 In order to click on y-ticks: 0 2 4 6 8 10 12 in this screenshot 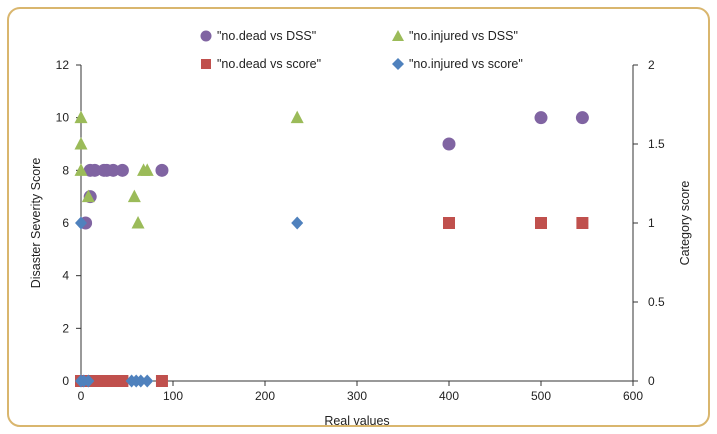, I will do `click(68, 223)`.